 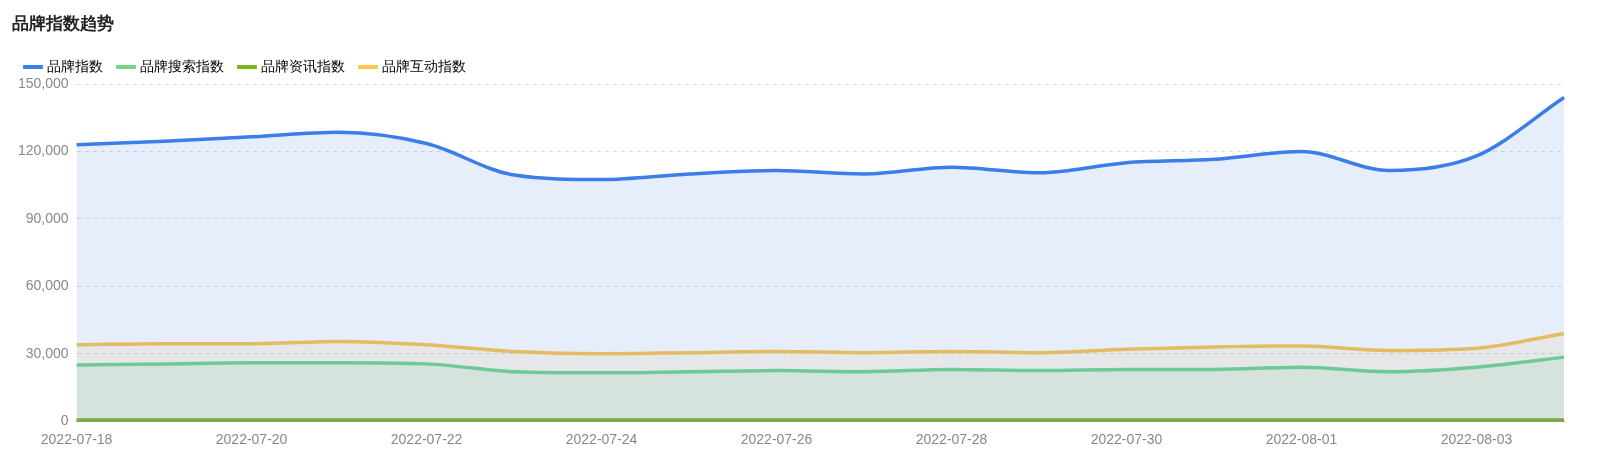 What do you see at coordinates (47, 217) in the screenshot?
I see `y-tick-label: 90,000` at bounding box center [47, 217].